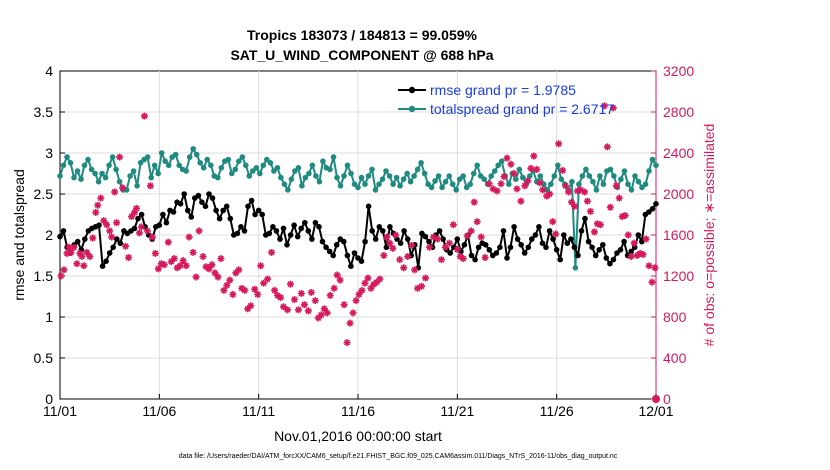 The width and height of the screenshot is (830, 470). Describe the element at coordinates (49, 153) in the screenshot. I see `y-tick-label: 3` at that location.